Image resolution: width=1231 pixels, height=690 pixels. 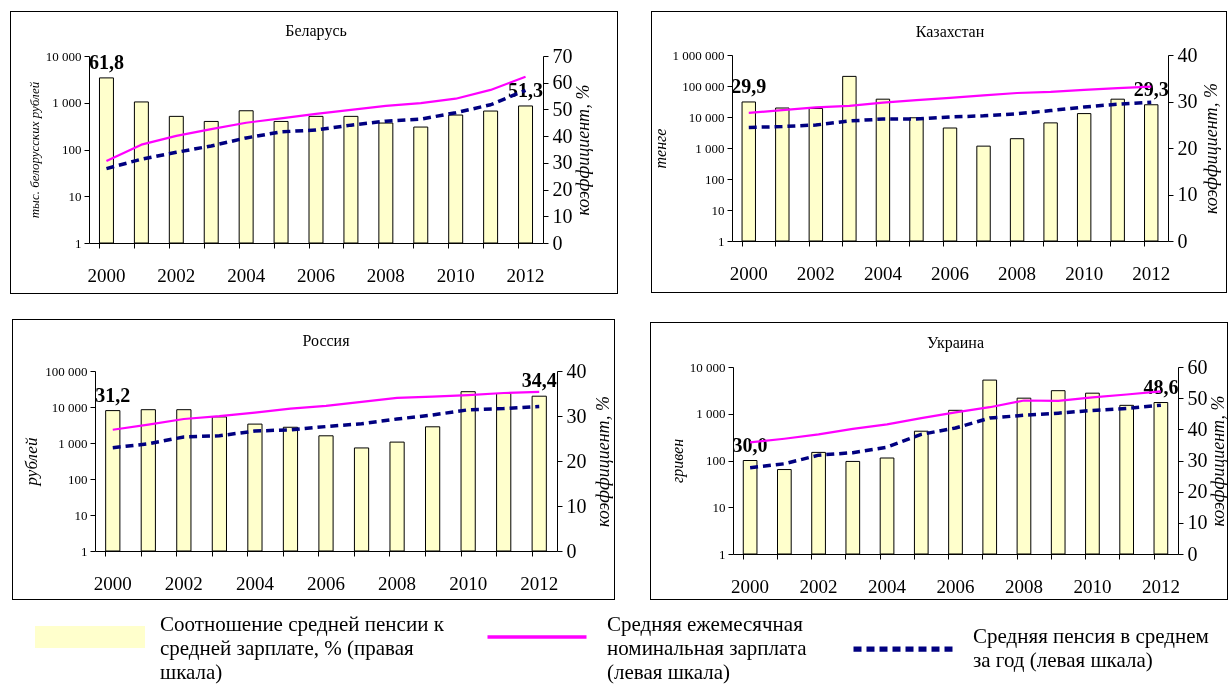 I want to click on chart-title: Беларусь, so click(x=316, y=31).